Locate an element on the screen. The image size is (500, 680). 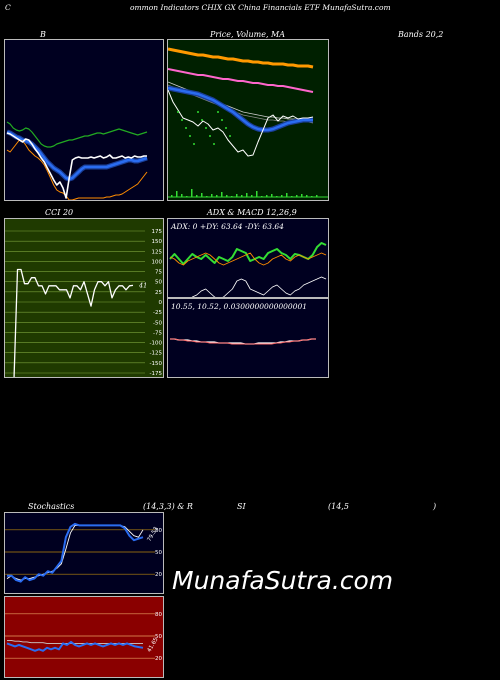
label-price-volume-ma: Price, Volume, MA is located at coordinates (248, 34).